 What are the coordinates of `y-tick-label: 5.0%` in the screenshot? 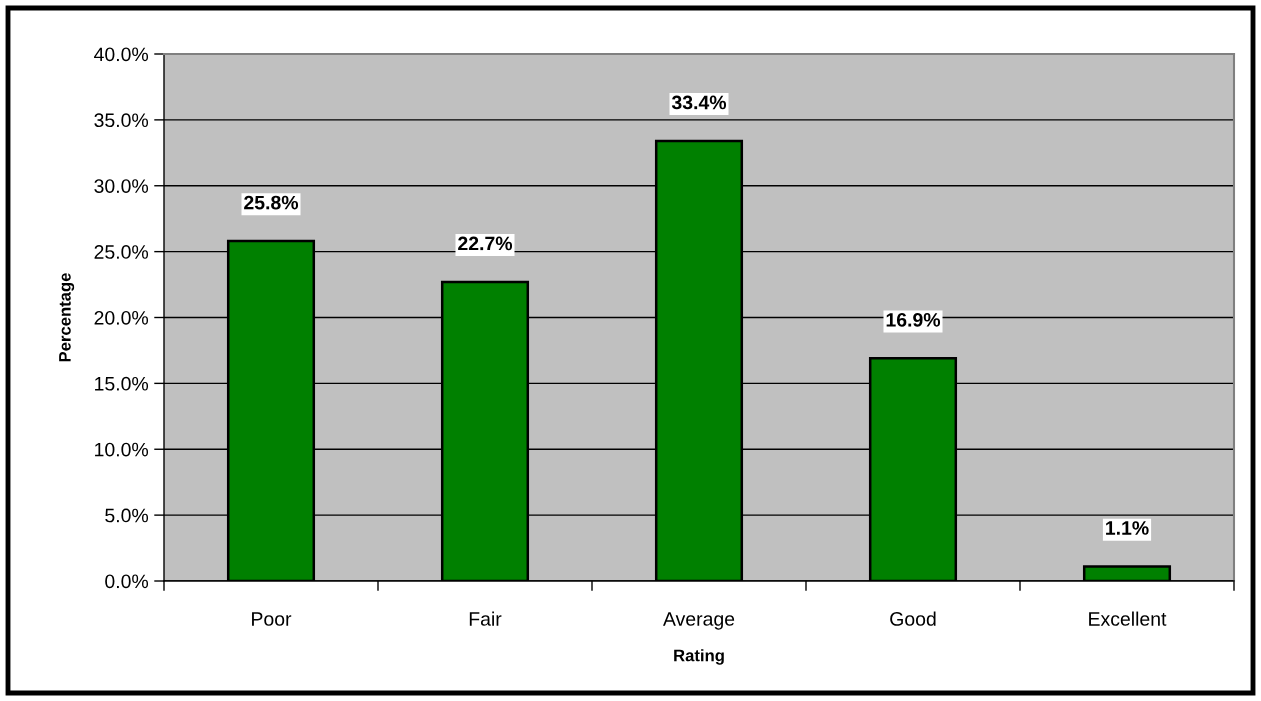 It's located at (127, 515).